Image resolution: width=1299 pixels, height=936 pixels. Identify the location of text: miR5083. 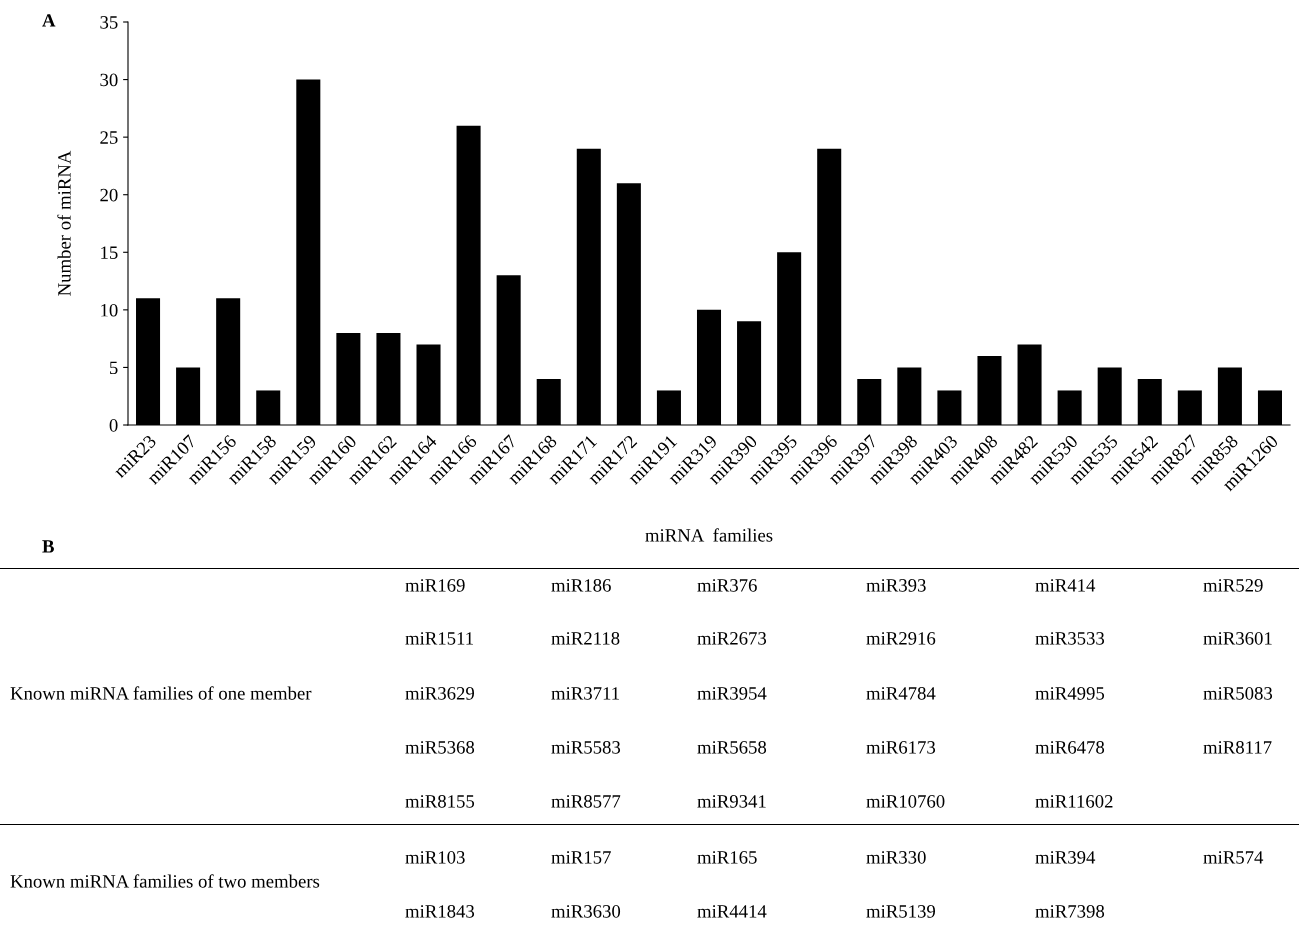
(1238, 693).